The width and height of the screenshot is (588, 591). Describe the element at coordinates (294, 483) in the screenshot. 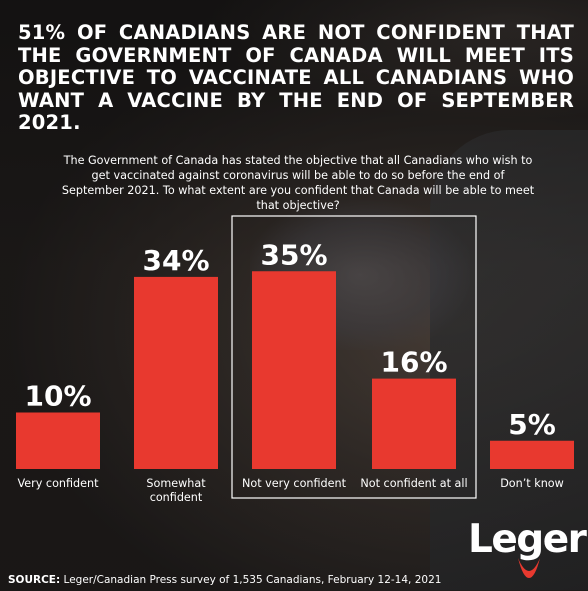

I see `category-label: Not very confident` at that location.